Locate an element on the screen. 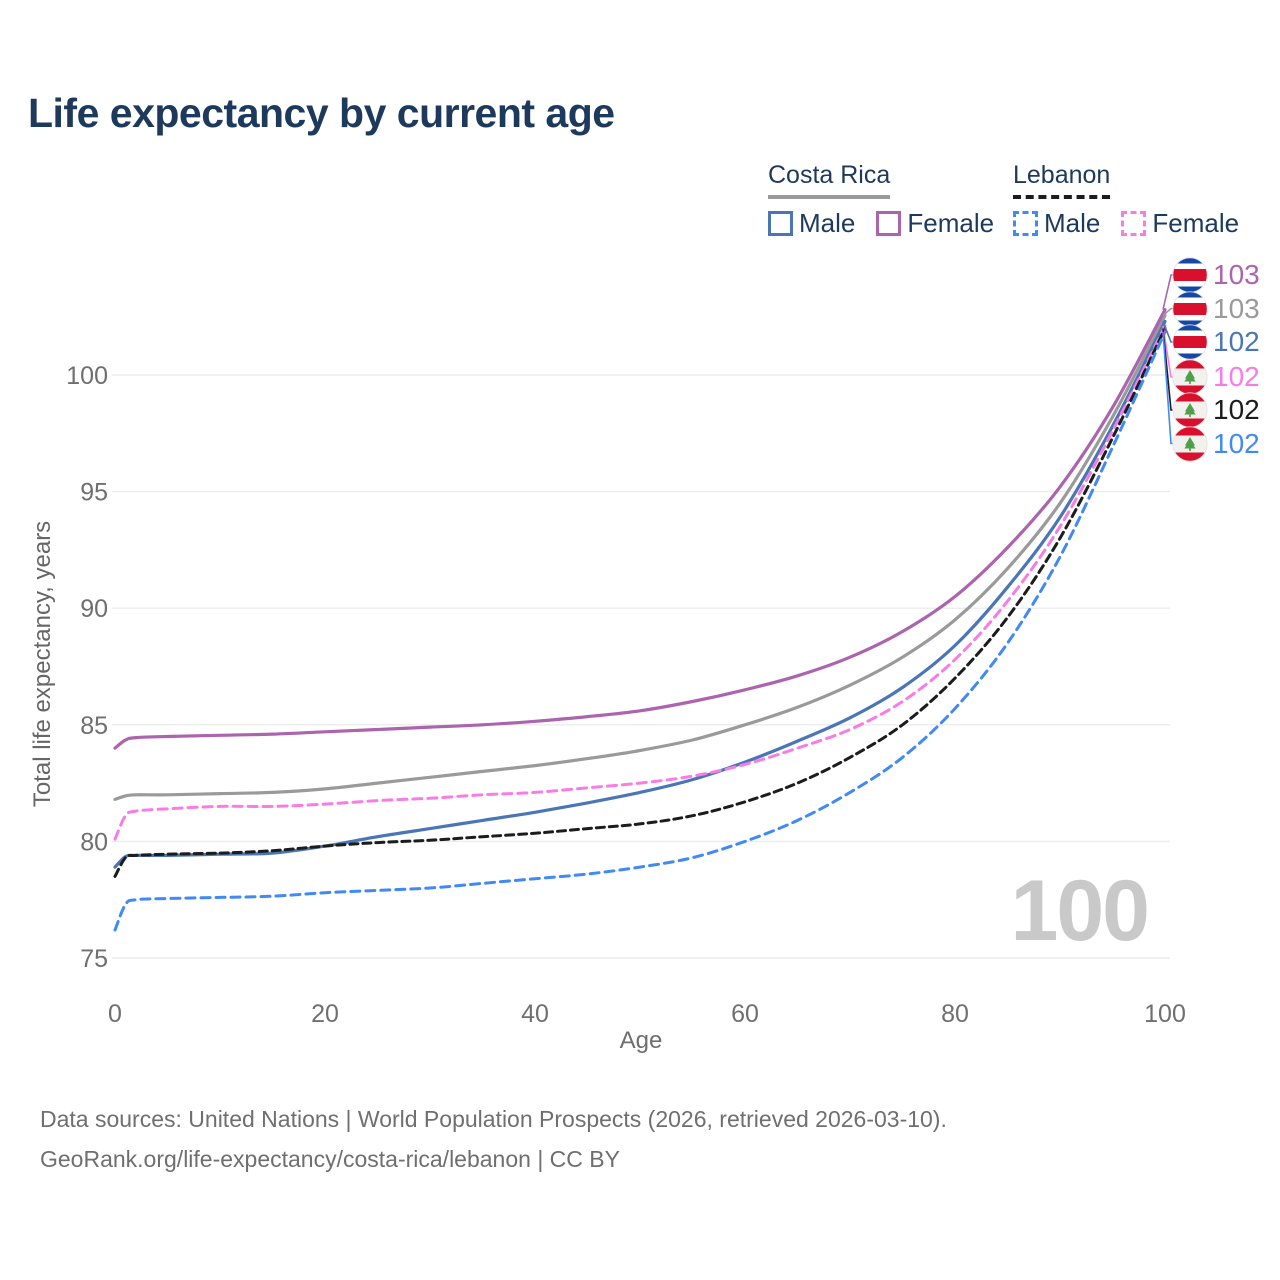 The height and width of the screenshot is (1280, 1280). x-tick-label: 20 is located at coordinates (325, 1014).